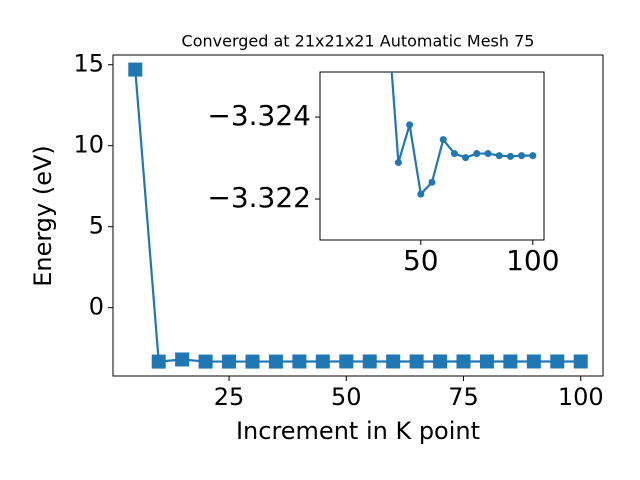 Image resolution: width=640 pixels, height=480 pixels. What do you see at coordinates (358, 431) in the screenshot?
I see `x-axis-label: Increment in K point` at bounding box center [358, 431].